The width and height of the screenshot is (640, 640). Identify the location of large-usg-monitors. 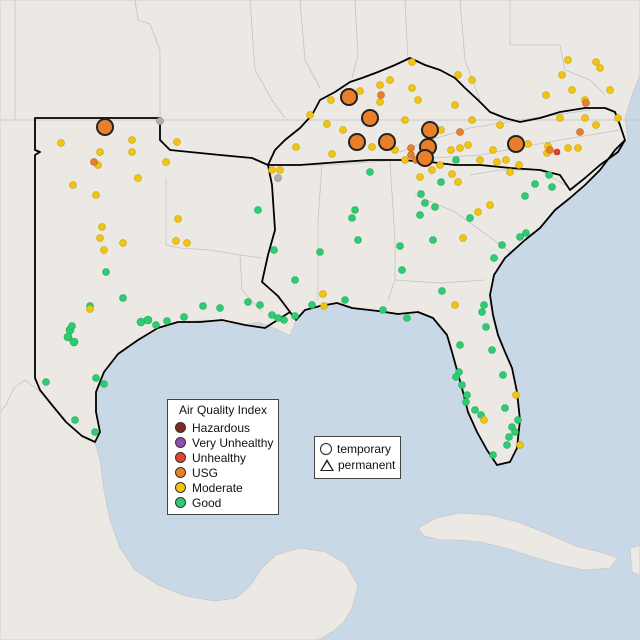
(310, 127).